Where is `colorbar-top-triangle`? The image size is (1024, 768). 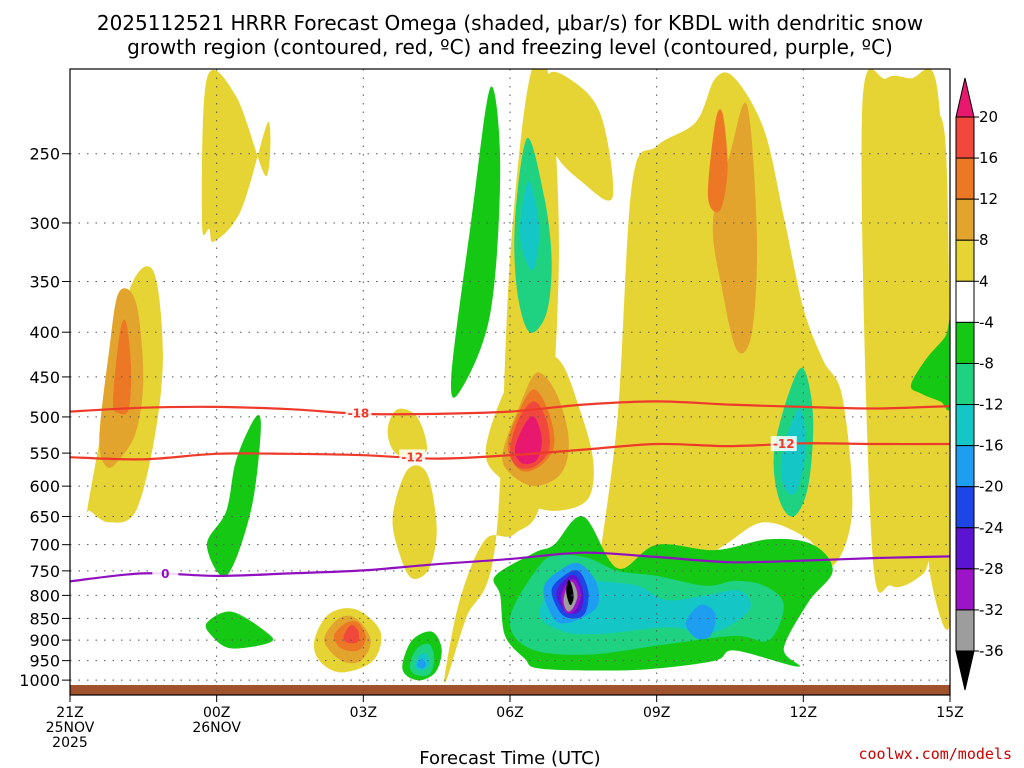 colorbar-top-triangle is located at coordinates (965, 97).